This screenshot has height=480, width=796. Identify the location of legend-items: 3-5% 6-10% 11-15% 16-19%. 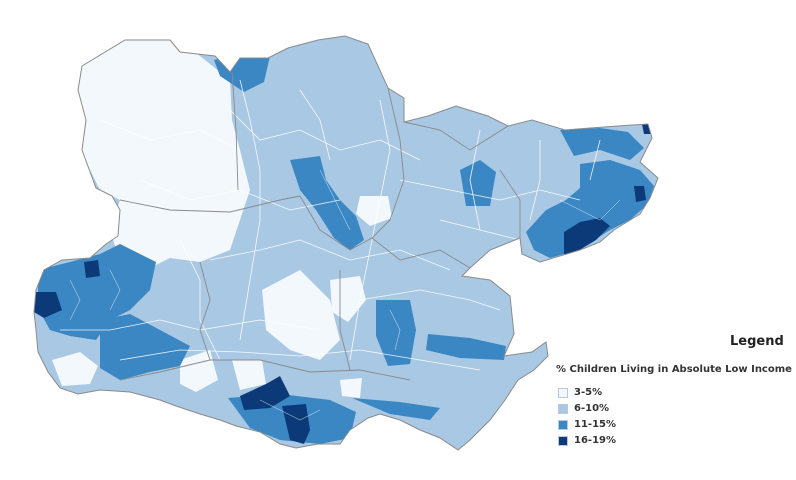
(587, 417).